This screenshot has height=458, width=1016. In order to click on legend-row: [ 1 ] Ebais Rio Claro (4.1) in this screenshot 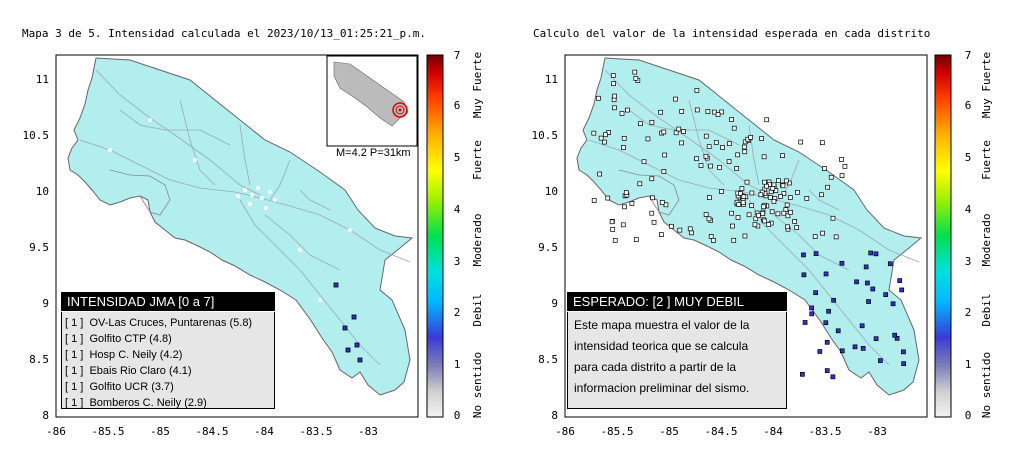, I will do `click(128, 371)`.